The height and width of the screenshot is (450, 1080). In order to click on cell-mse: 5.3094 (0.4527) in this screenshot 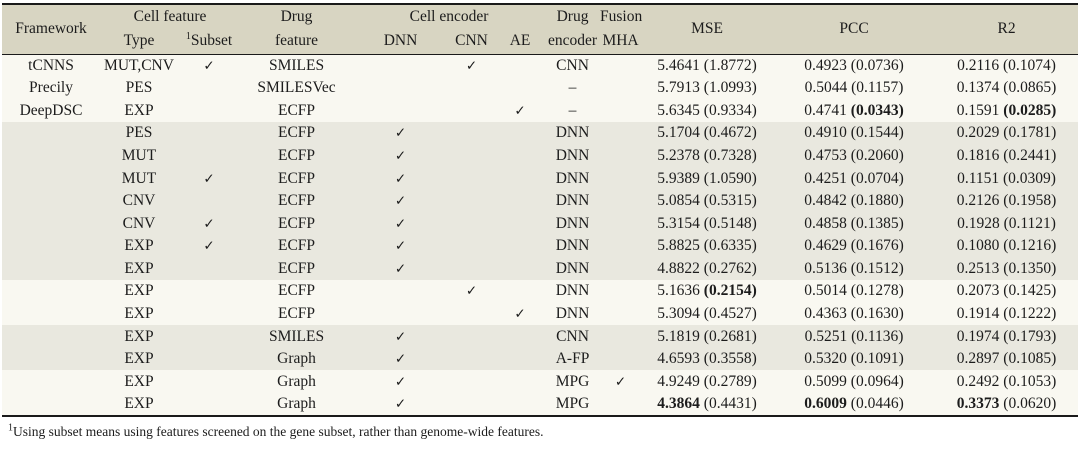, I will do `click(707, 314)`.